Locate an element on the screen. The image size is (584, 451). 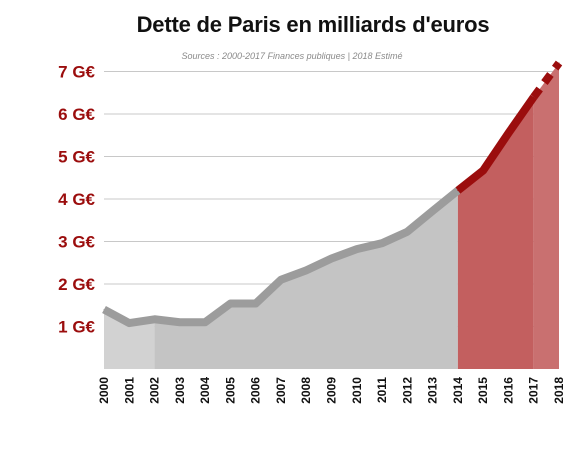
y-tick-label: 3 G€ is located at coordinates (76, 242).